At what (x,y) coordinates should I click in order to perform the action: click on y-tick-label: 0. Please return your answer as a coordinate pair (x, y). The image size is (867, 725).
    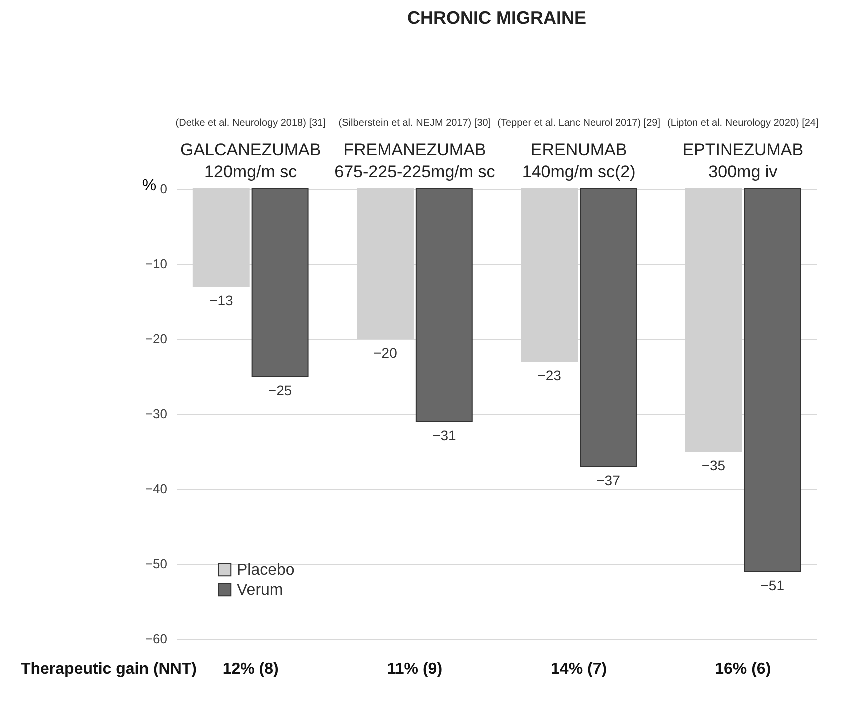
    Looking at the image, I should click on (164, 189).